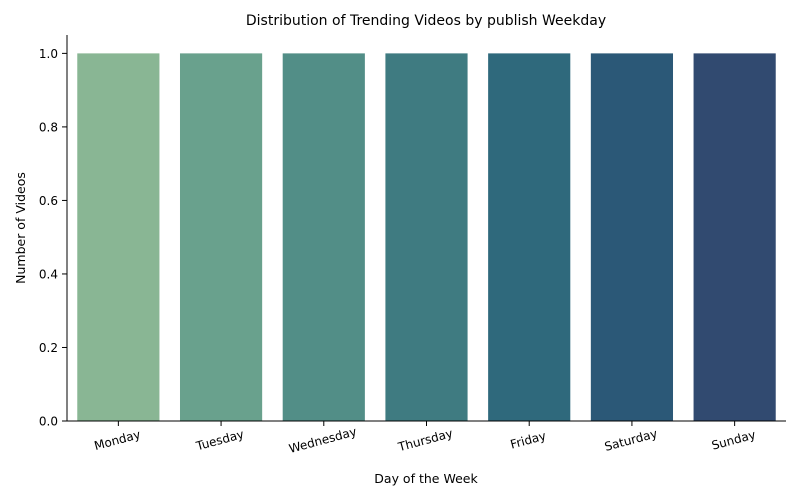  What do you see at coordinates (48, 201) in the screenshot?
I see `y-tick-label: 0.6` at bounding box center [48, 201].